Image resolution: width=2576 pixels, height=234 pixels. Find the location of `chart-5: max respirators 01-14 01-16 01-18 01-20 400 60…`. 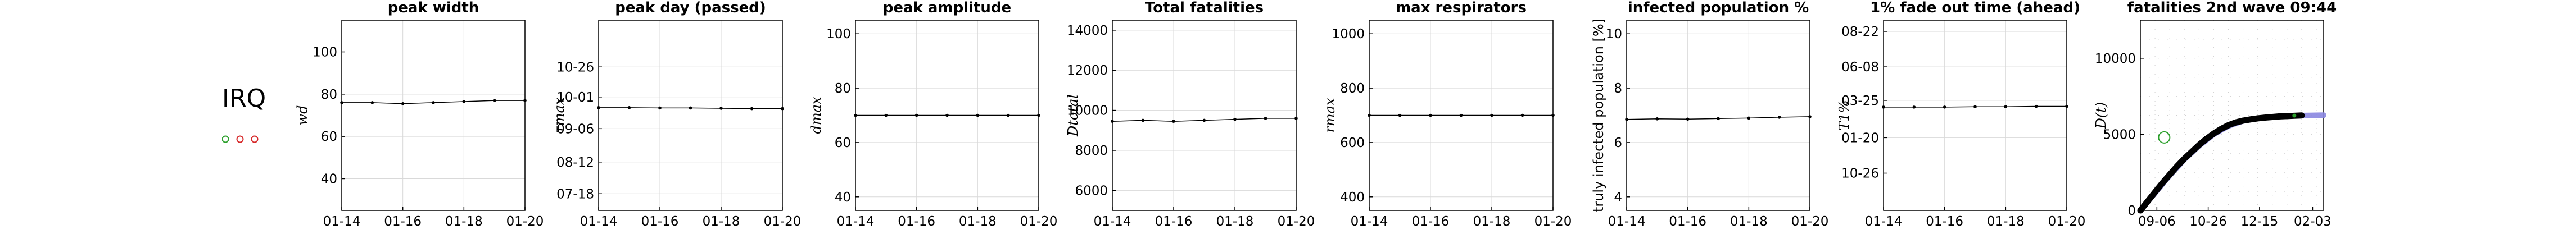

chart-5: max respirators 01-14 01-16 01-18 01-20 400 60… is located at coordinates (1447, 114).